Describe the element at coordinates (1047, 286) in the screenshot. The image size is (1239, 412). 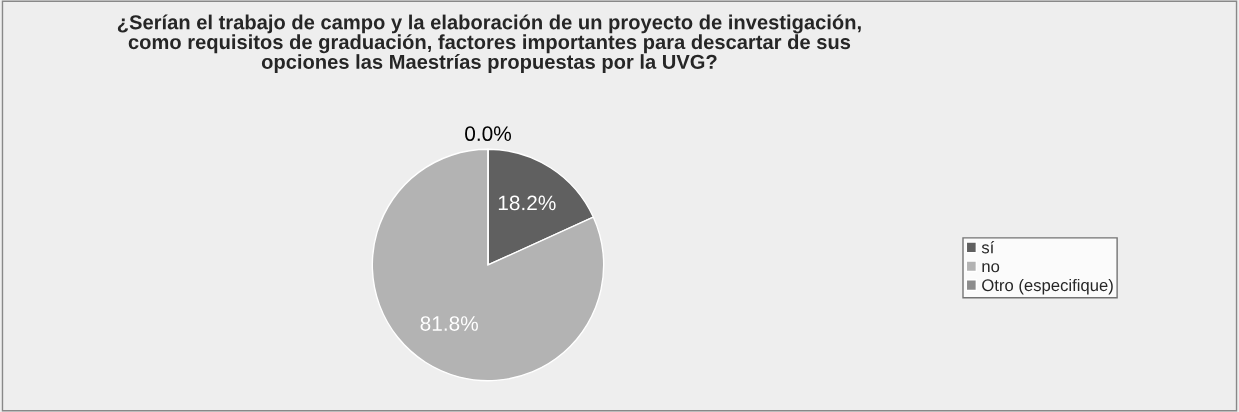
I see `legend-label: Otro (especifique)` at that location.